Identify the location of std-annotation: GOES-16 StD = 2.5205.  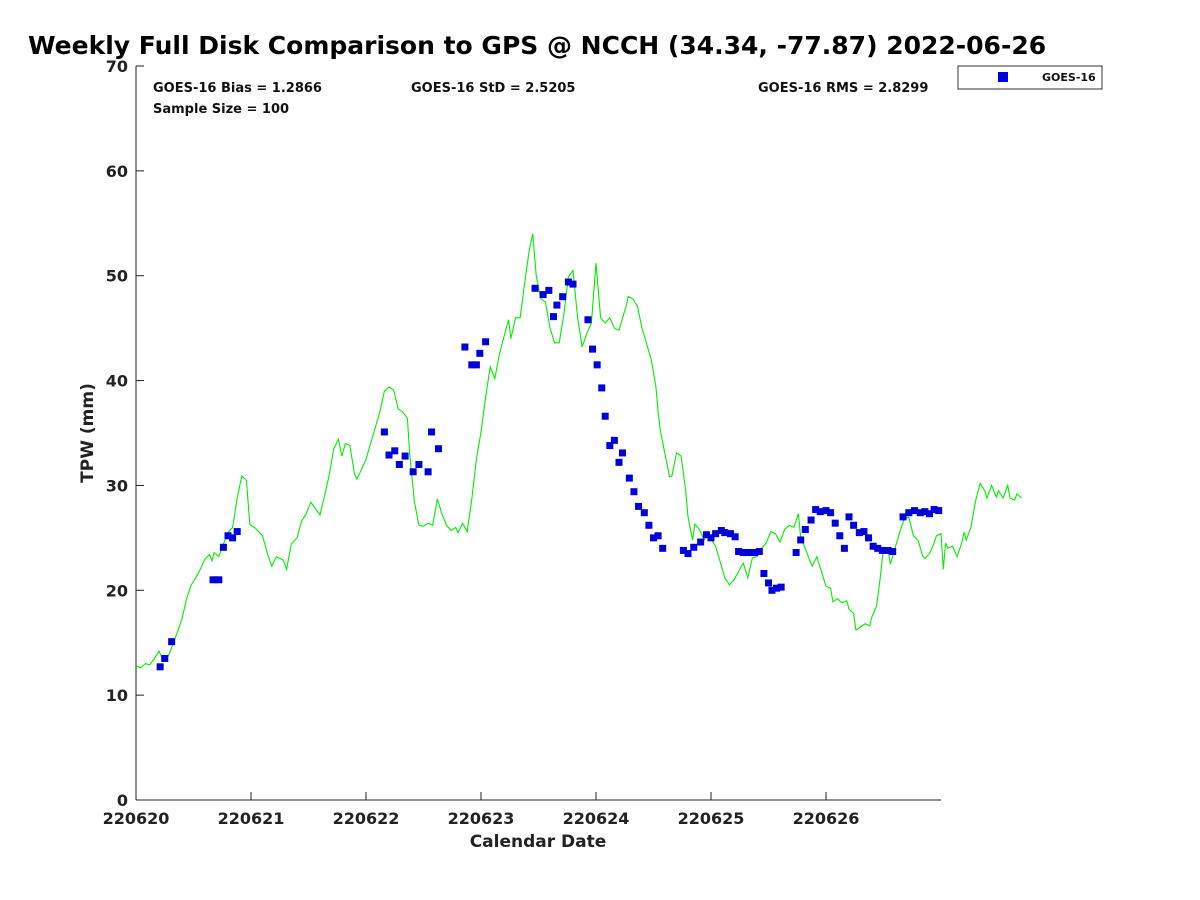
(493, 88).